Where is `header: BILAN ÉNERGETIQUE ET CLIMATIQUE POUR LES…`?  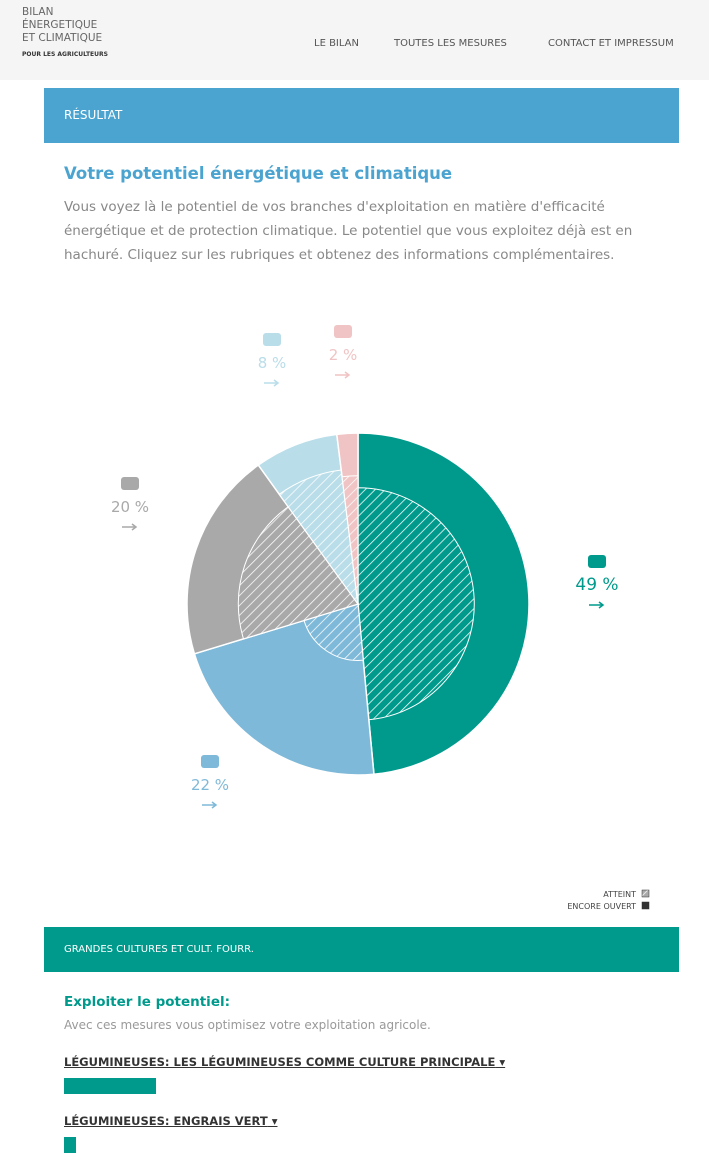 header: BILAN ÉNERGETIQUE ET CLIMATIQUE POUR LES… is located at coordinates (354, 40).